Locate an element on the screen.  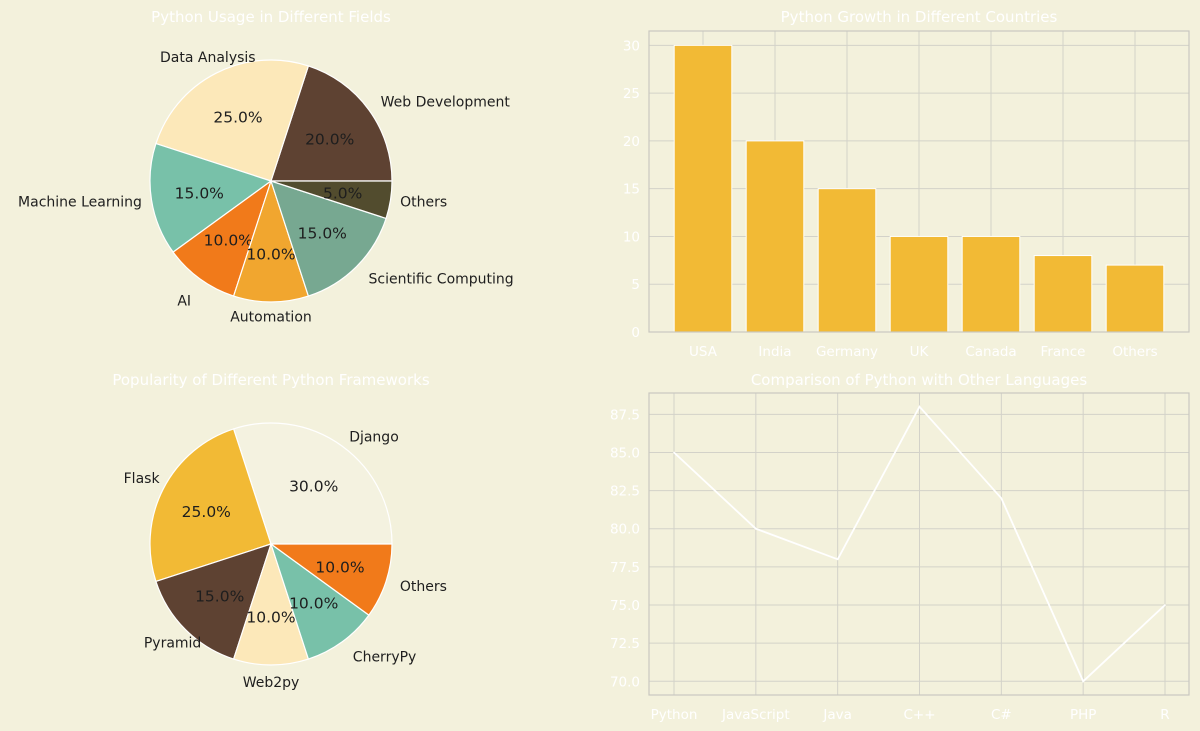
slice-label: Data Analysis is located at coordinates (208, 58).